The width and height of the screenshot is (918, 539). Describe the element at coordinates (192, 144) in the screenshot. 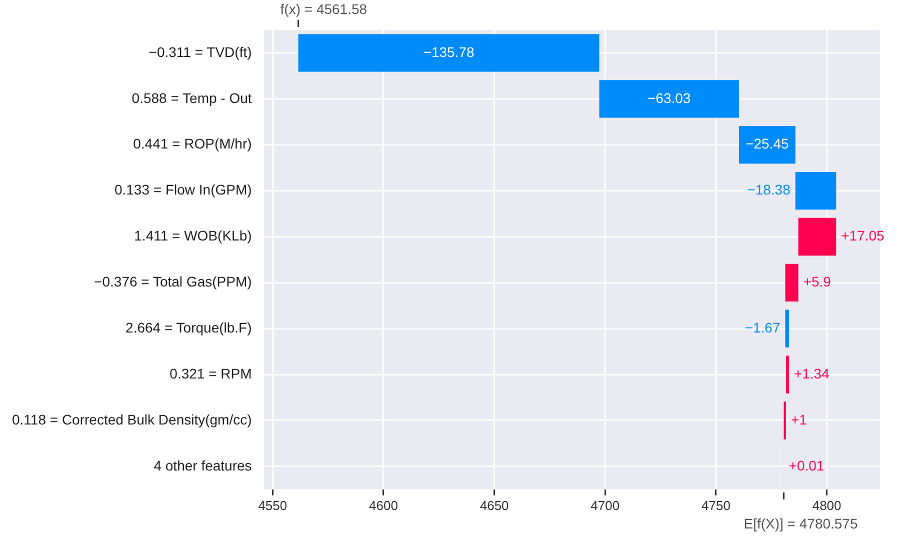

I see `y-tick-label: 0.441 = ROP(M/hr)` at that location.